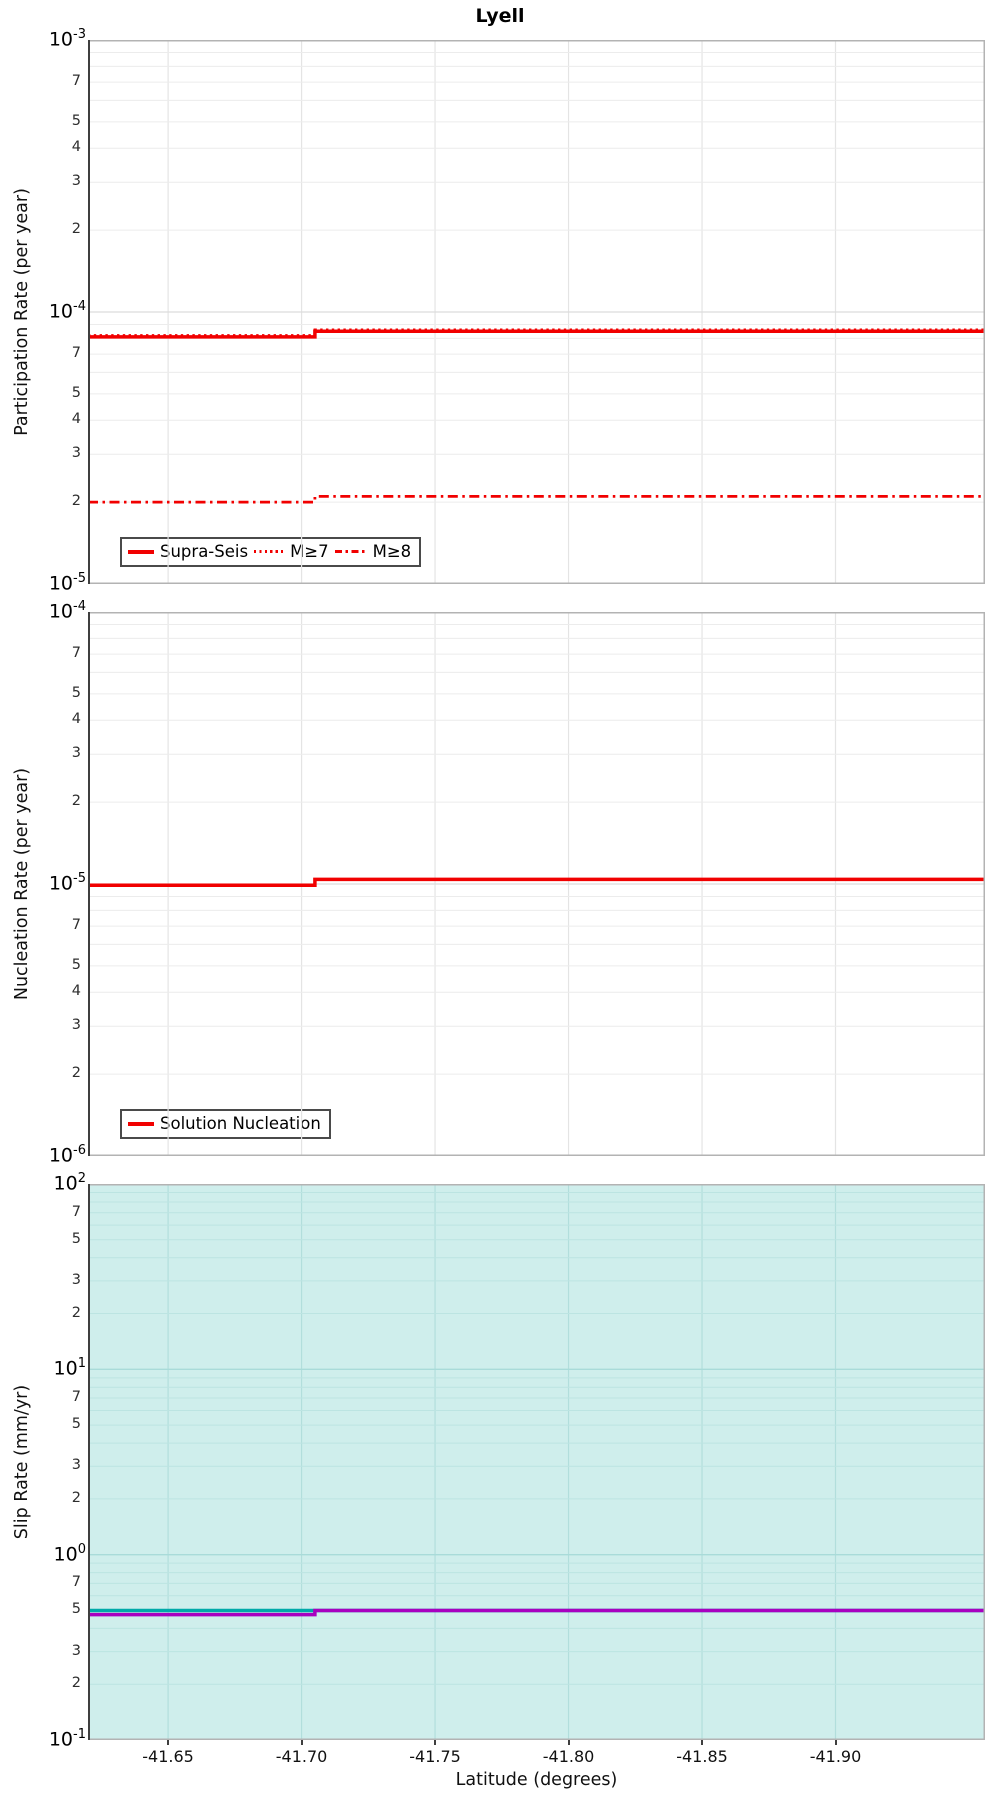 This screenshot has width=1000, height=1800. What do you see at coordinates (69, 1368) in the screenshot?
I see `y-tick-label-decade: 10¹` at bounding box center [69, 1368].